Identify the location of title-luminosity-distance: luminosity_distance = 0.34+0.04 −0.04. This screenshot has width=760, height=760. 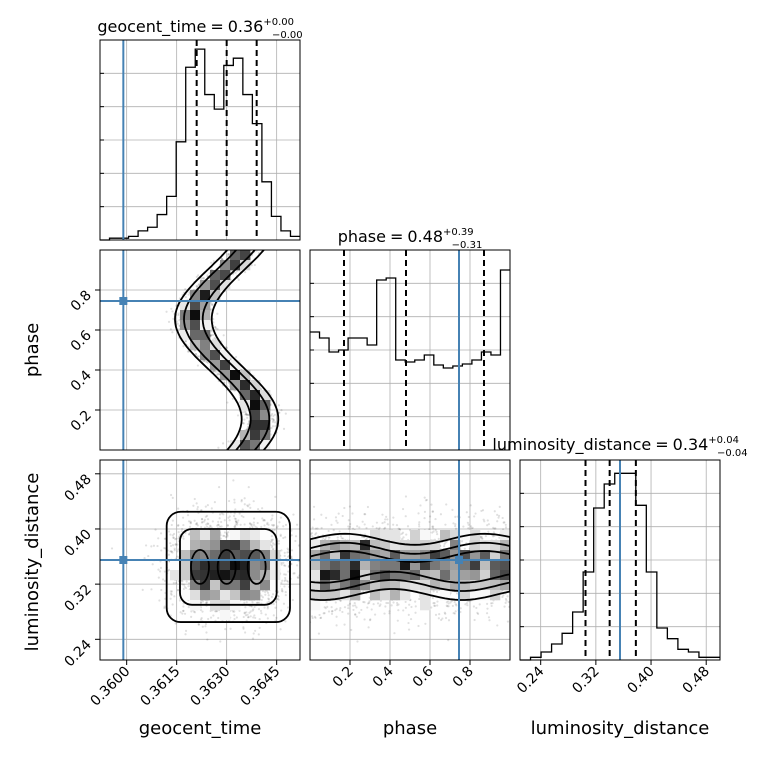
(619, 447).